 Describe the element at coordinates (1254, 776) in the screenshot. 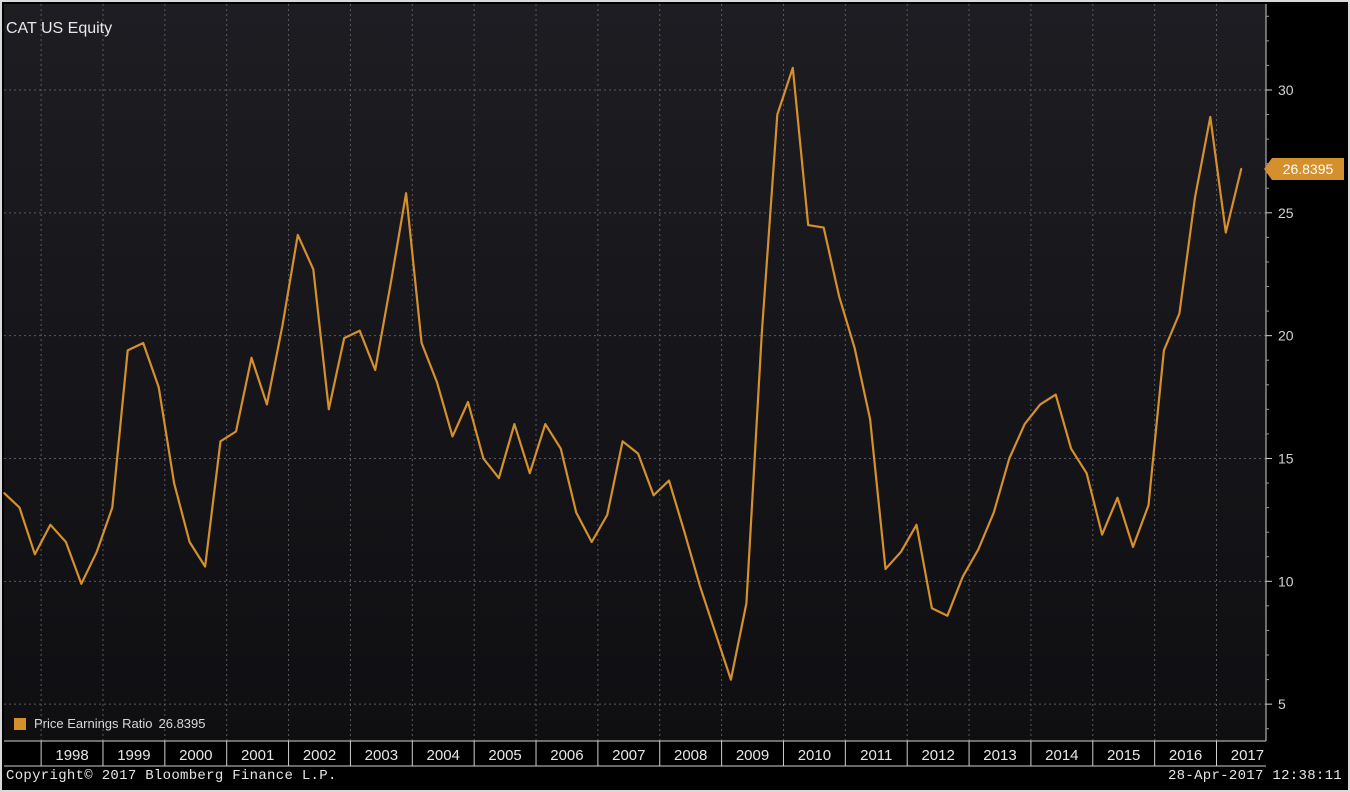

I see `timestamp-text: 28-Apr-2017 12:38:11` at that location.